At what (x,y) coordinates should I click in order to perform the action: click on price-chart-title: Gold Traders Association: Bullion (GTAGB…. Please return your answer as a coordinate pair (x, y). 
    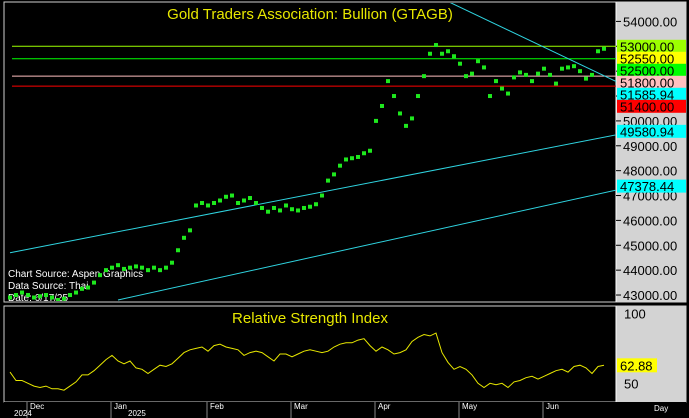
    Looking at the image, I should click on (310, 14).